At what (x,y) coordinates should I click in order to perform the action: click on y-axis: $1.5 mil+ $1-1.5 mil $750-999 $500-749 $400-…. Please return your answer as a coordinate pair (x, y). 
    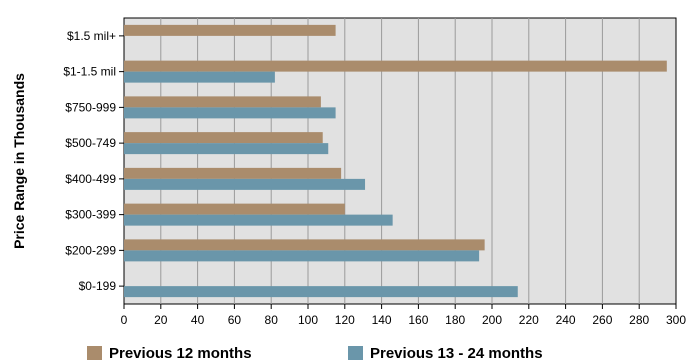
    Looking at the image, I should click on (93, 161).